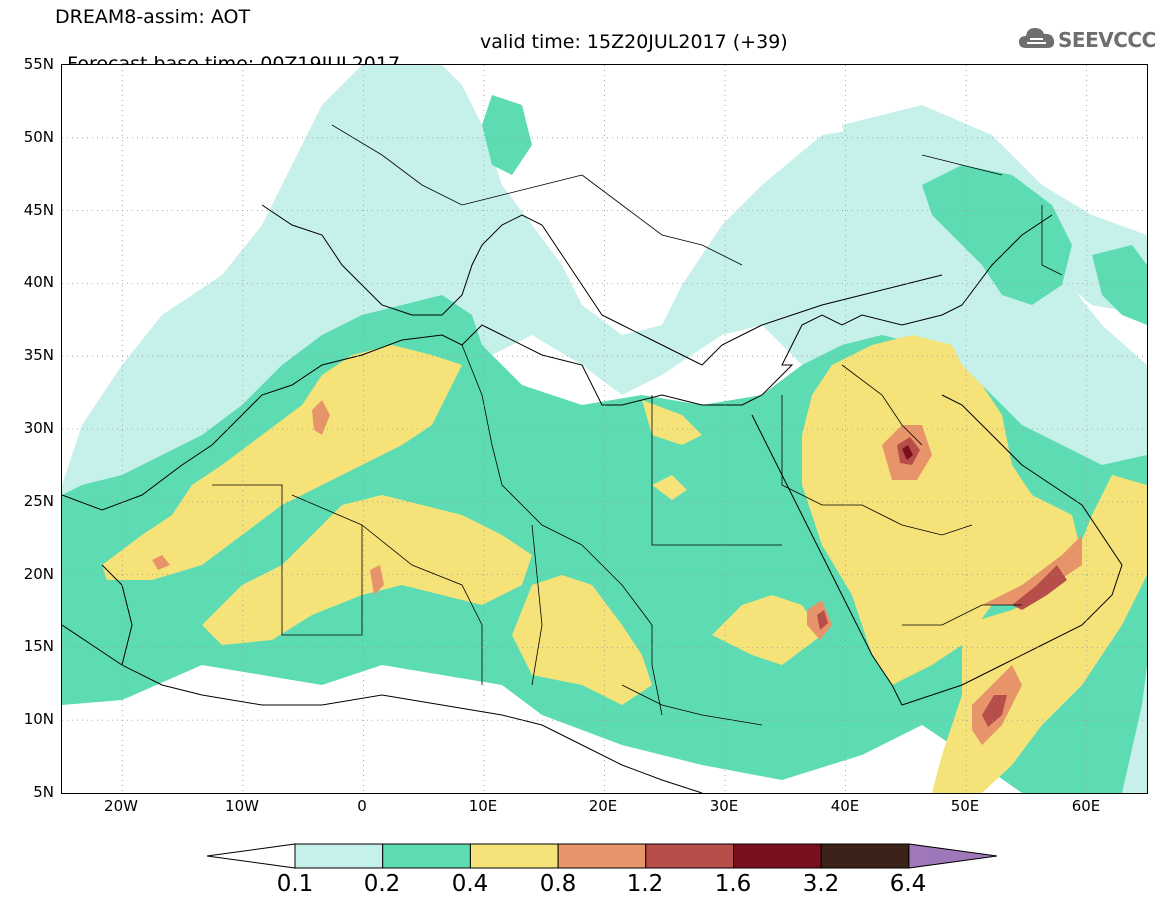  I want to click on colorbar-tick: 3.2, so click(821, 884).